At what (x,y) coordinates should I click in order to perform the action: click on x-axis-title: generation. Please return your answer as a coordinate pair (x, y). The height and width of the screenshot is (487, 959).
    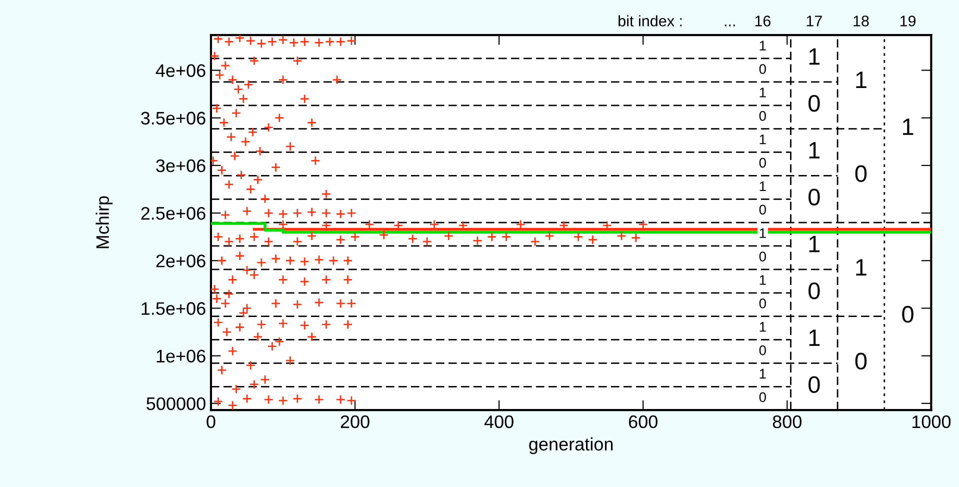
    Looking at the image, I should click on (571, 445).